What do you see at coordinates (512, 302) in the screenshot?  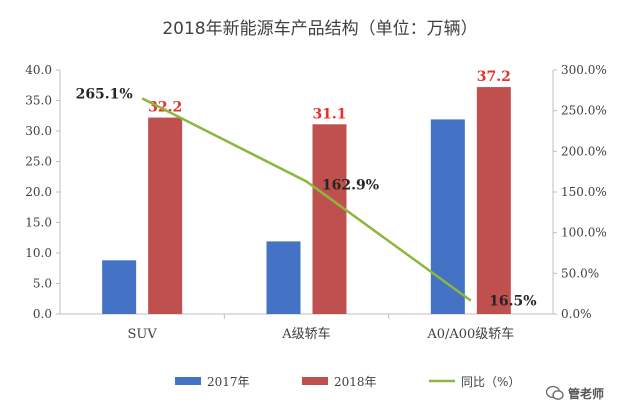 I see `line-data-label: 16.5%` at bounding box center [512, 302].